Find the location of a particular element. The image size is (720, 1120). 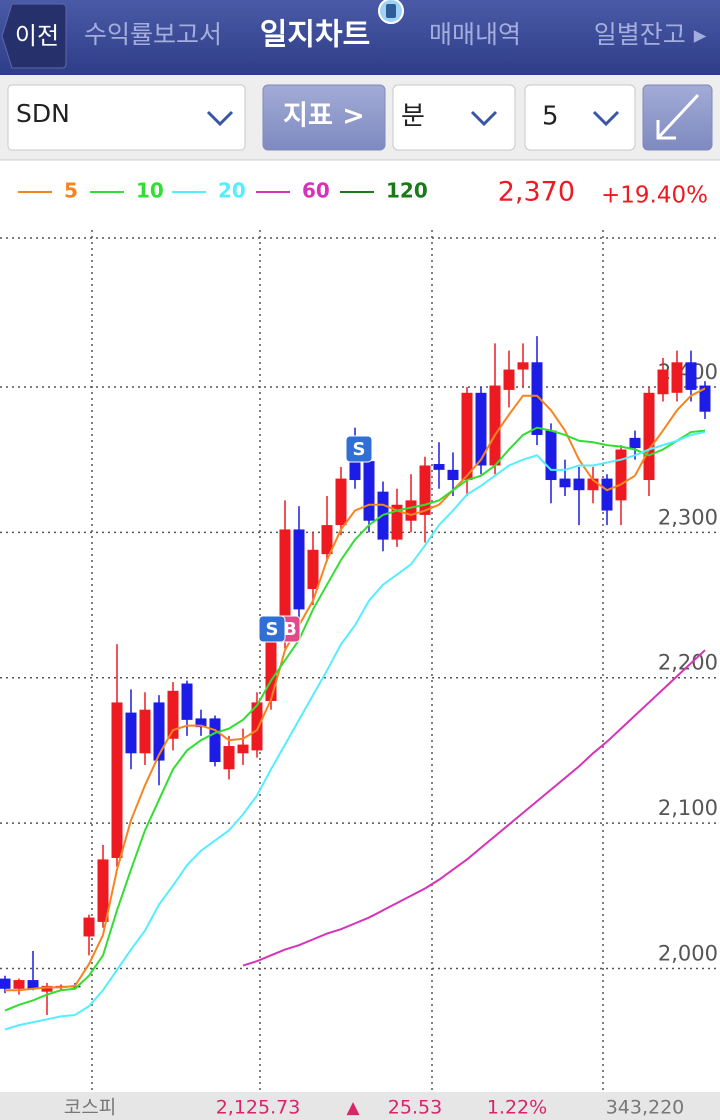

tab: 수익률보고서 is located at coordinates (153, 34).